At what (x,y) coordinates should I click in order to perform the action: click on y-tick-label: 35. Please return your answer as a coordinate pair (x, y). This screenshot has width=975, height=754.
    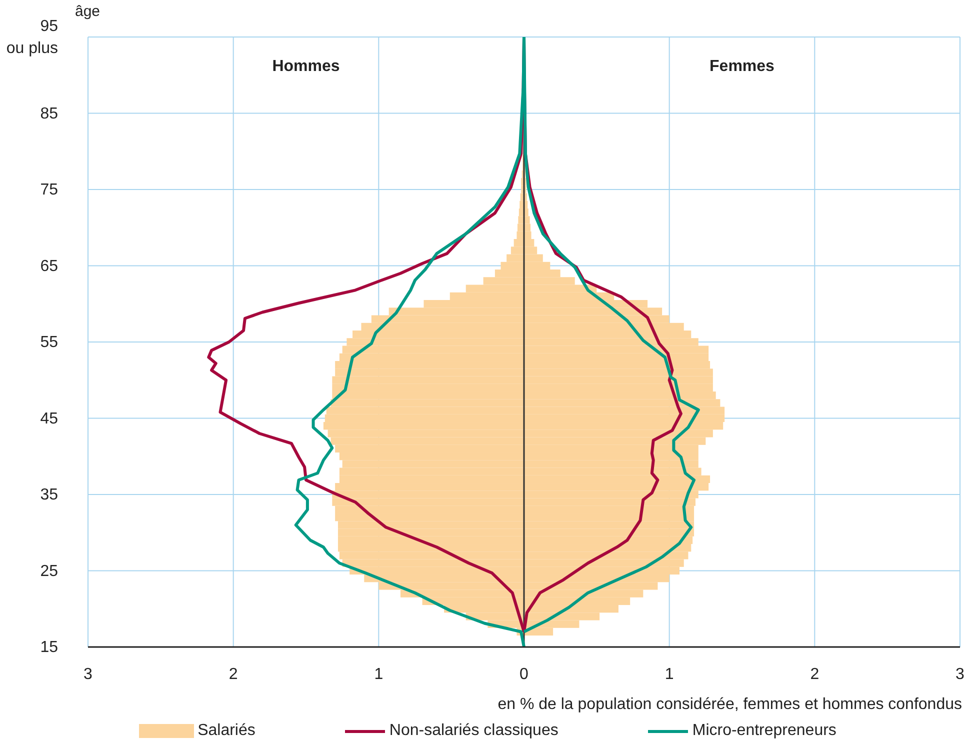
    Looking at the image, I should click on (49, 495).